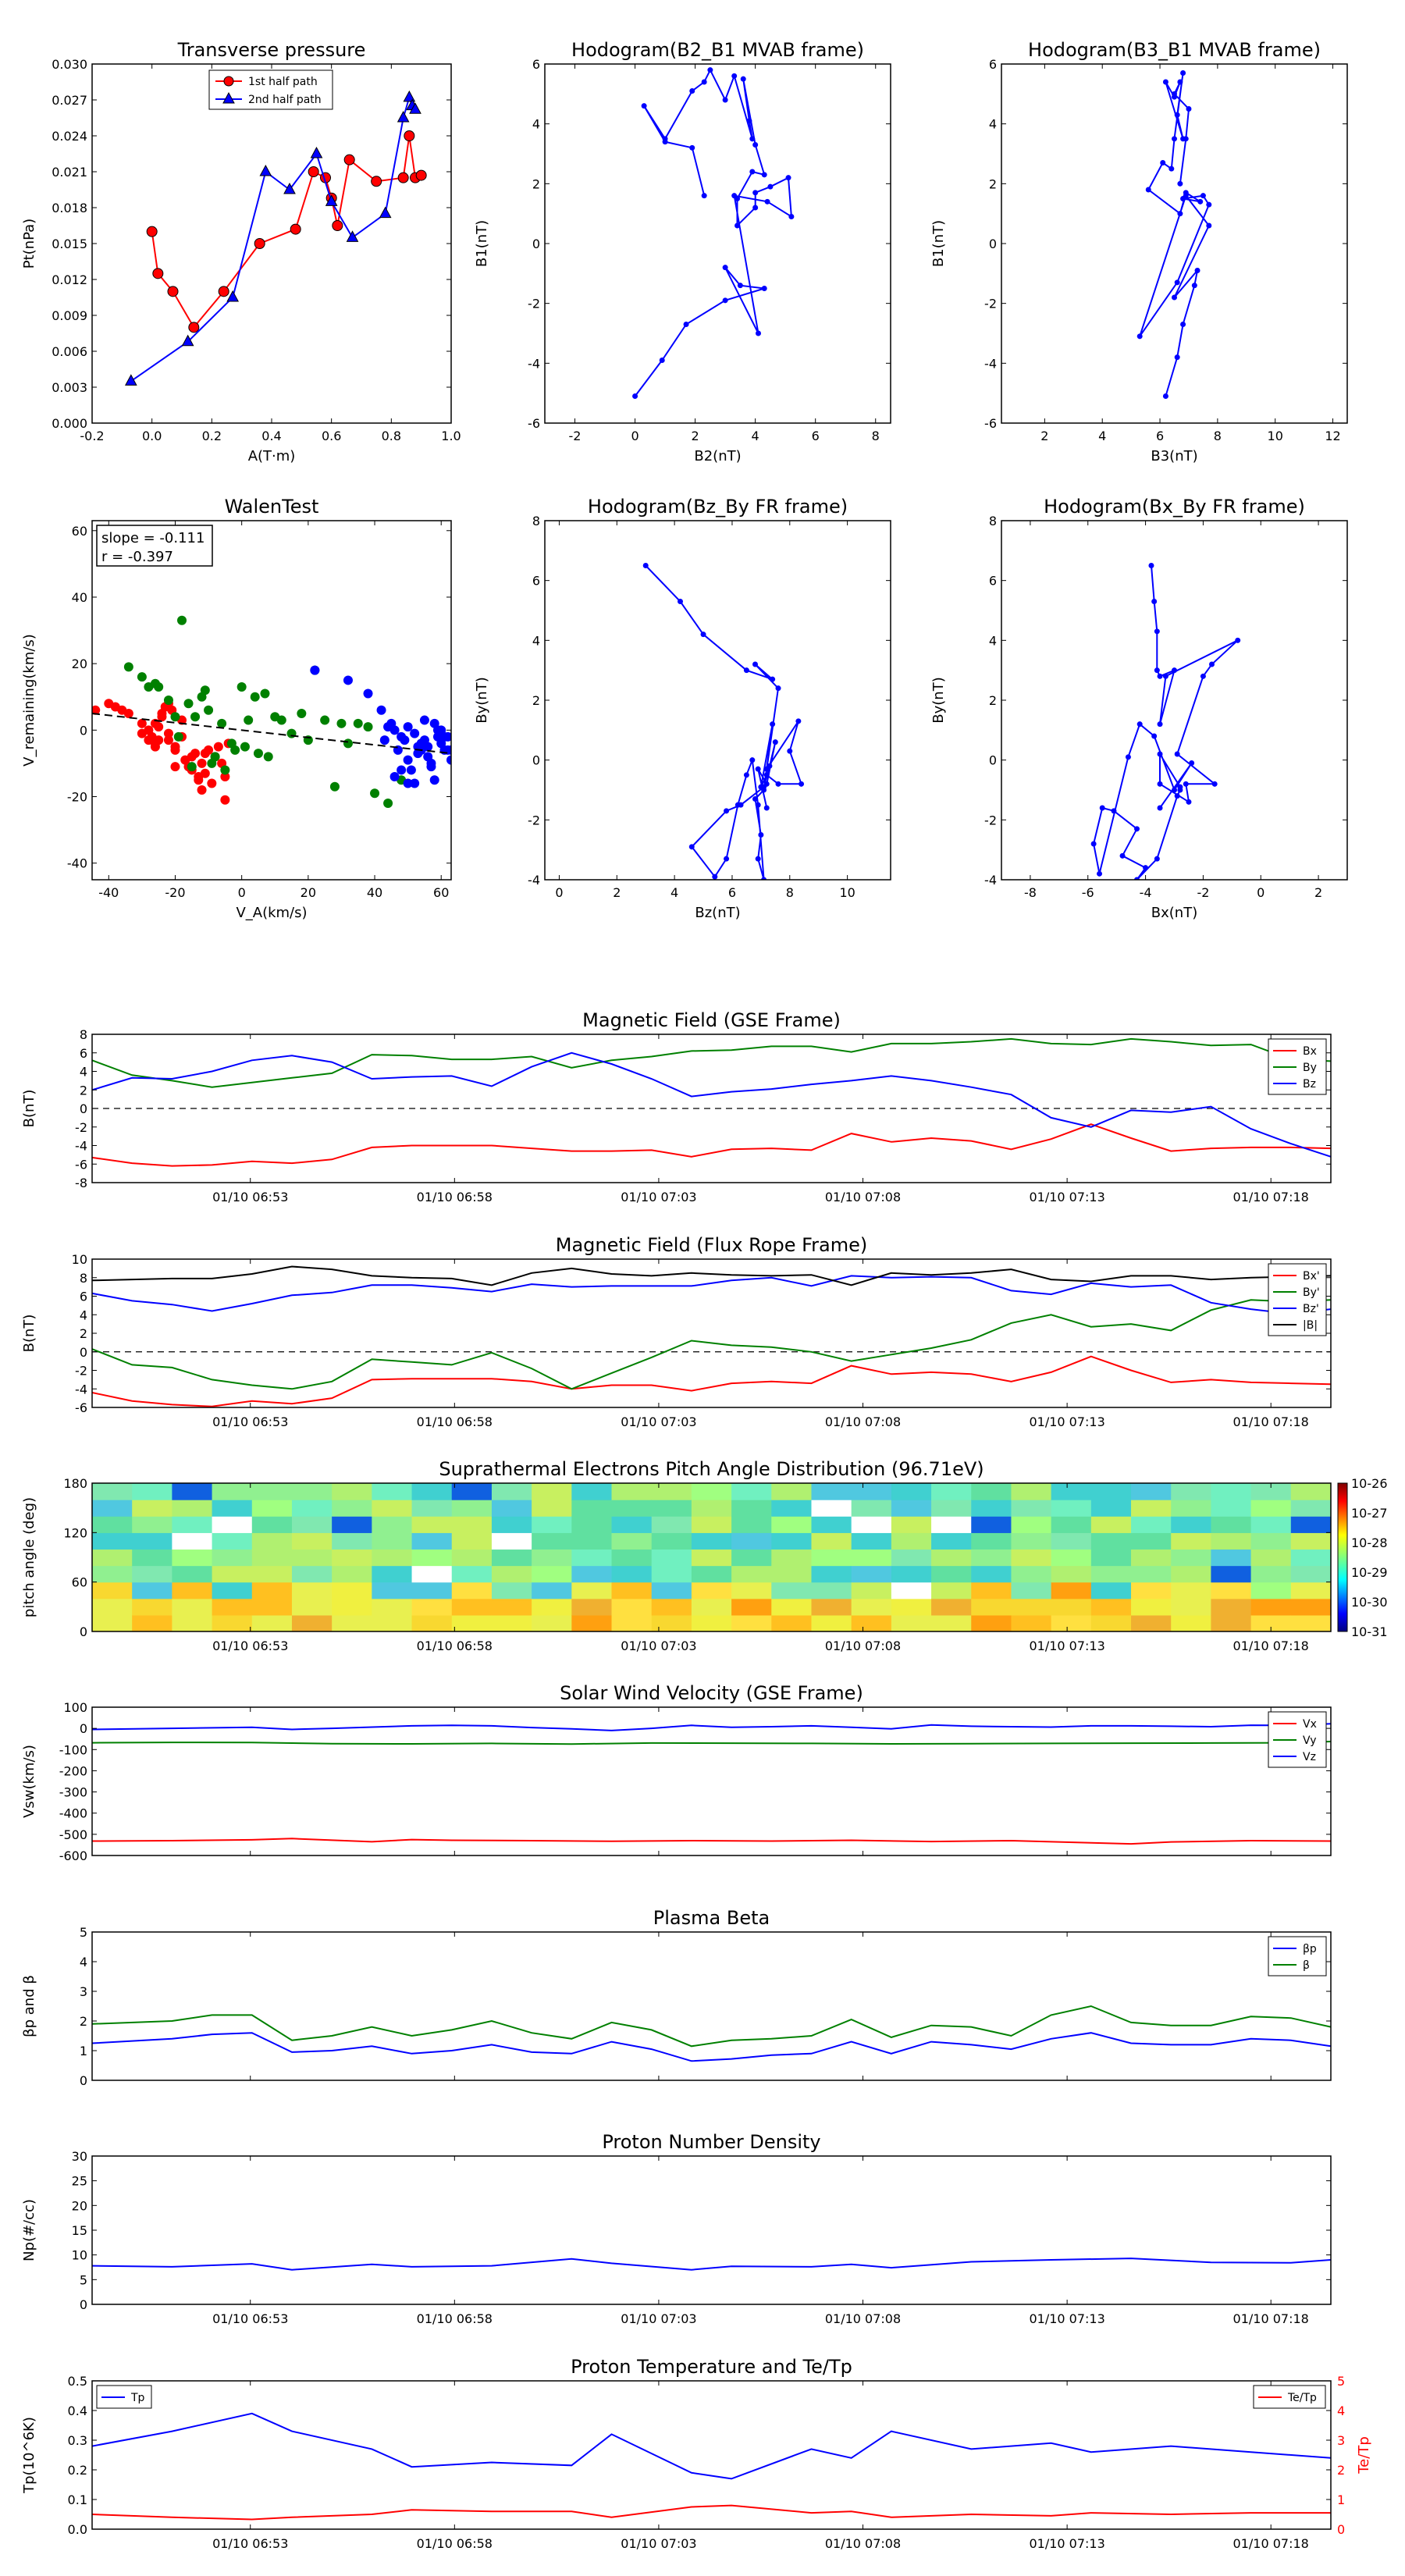  I want to click on x-tick-label: 2, so click(1044, 436).